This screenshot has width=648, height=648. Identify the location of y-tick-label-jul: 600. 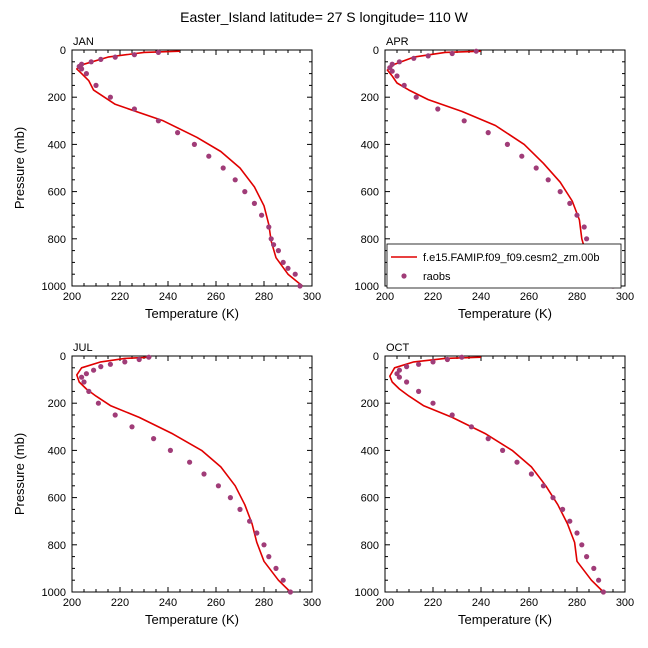
(57, 499).